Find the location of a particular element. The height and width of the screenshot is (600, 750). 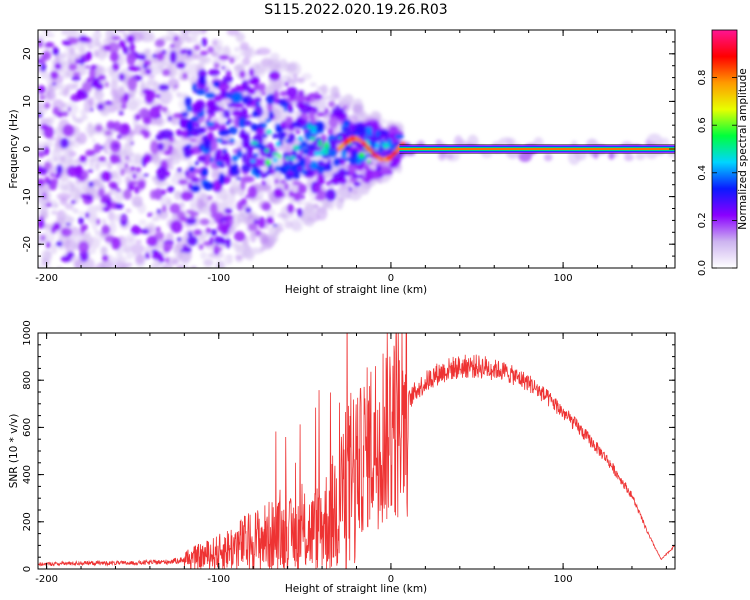

figure-title: S115.2022.020.19.26.R03 is located at coordinates (355, 10).